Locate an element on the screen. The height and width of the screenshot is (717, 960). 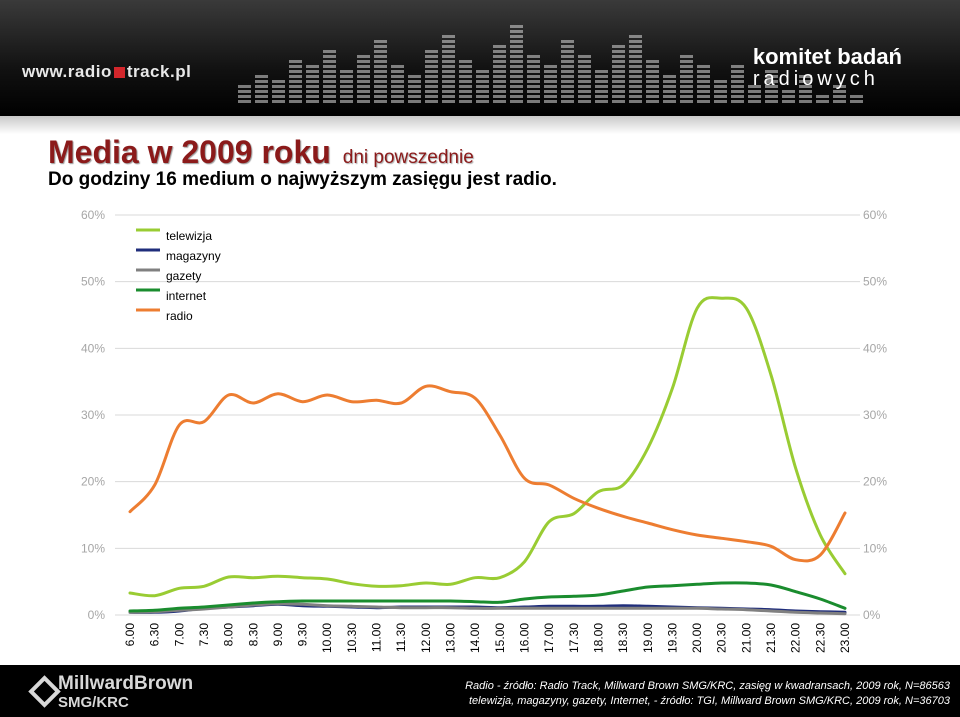
radiotrack-logo-tail: track.pl is located at coordinates (159, 71).